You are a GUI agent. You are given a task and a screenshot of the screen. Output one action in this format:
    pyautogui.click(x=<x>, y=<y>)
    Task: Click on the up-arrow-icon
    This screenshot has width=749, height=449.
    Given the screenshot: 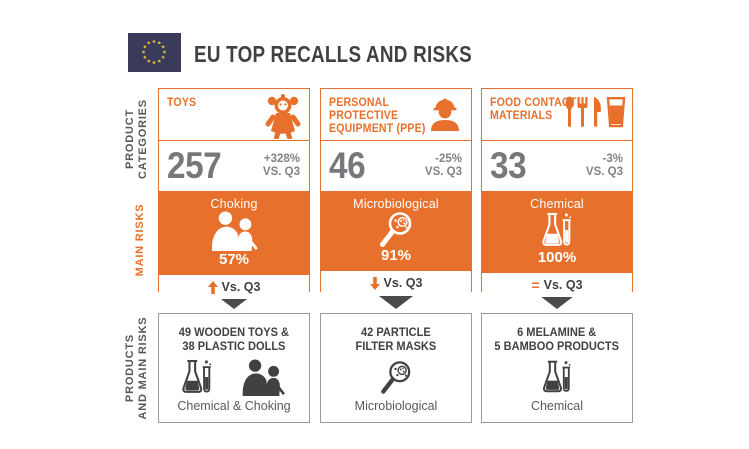 What is the action you would take?
    pyautogui.click(x=212, y=287)
    